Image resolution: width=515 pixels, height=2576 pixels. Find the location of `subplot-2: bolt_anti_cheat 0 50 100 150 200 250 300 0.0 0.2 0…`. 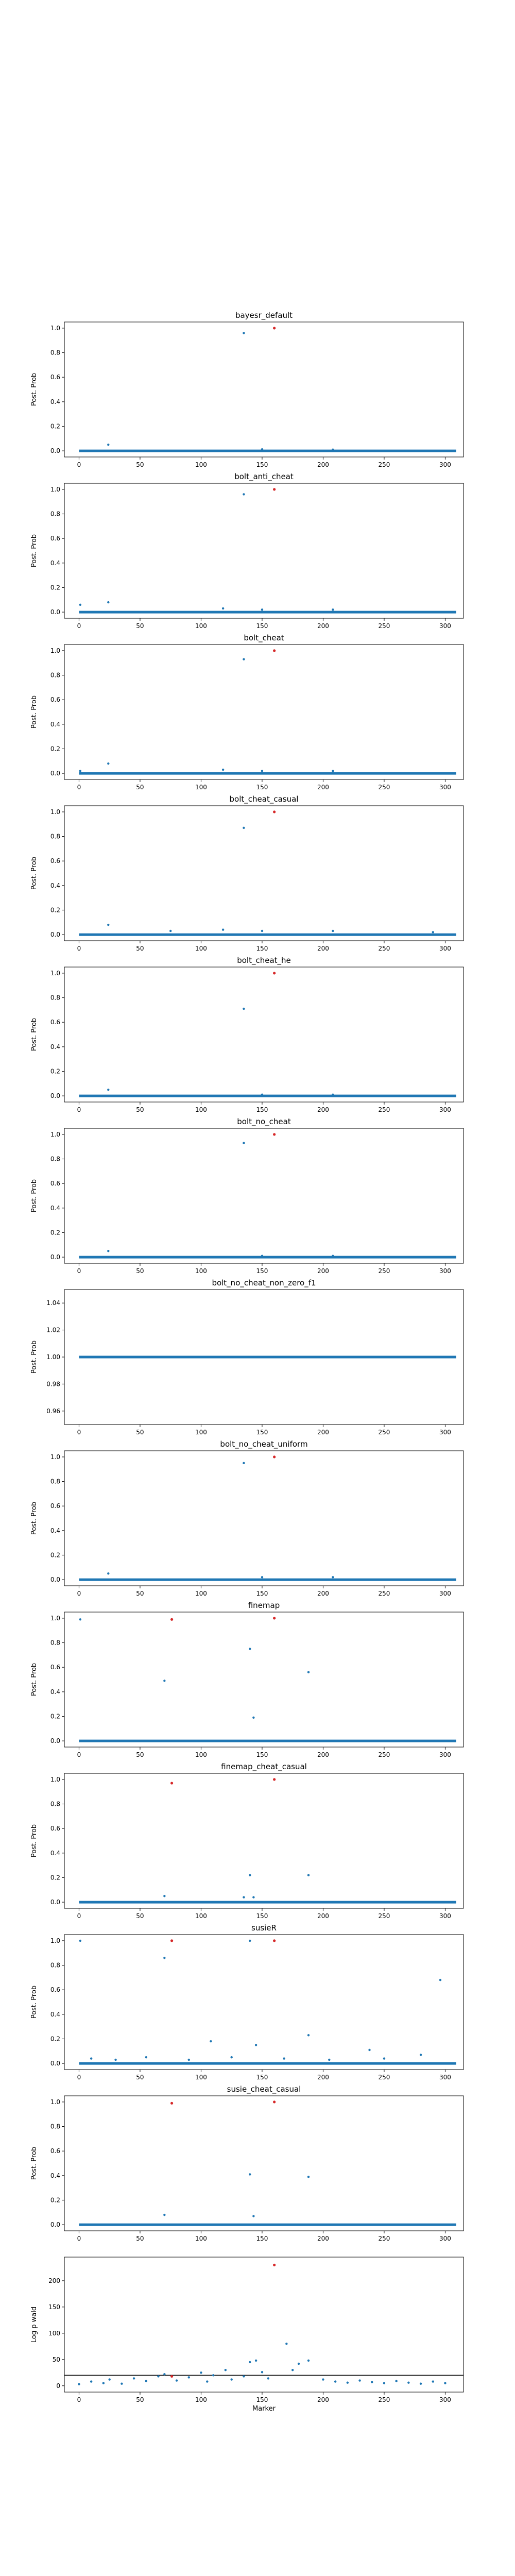

subplot-2: bolt_anti_cheat 0 50 100 150 200 250 300 0.0 0.2 0… is located at coordinates (247, 551).